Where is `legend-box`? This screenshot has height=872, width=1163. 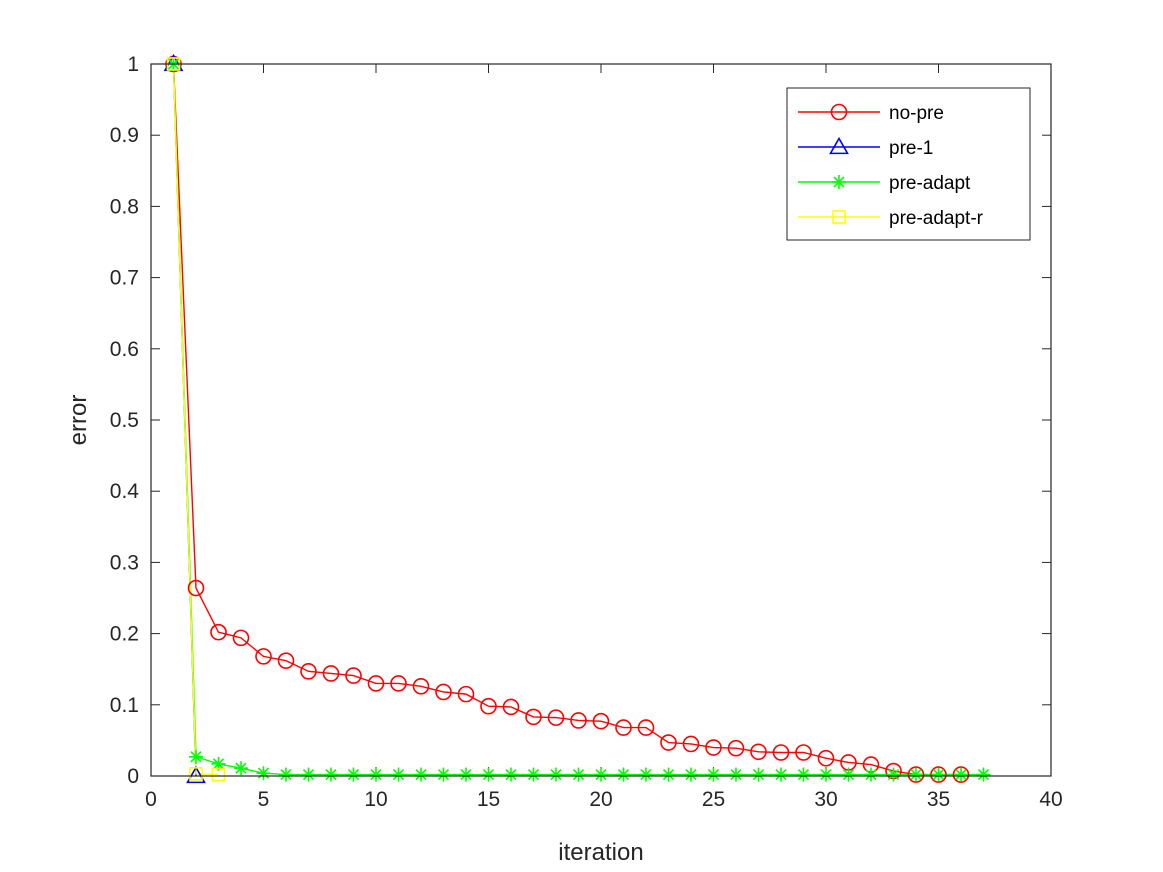 legend-box is located at coordinates (908, 164).